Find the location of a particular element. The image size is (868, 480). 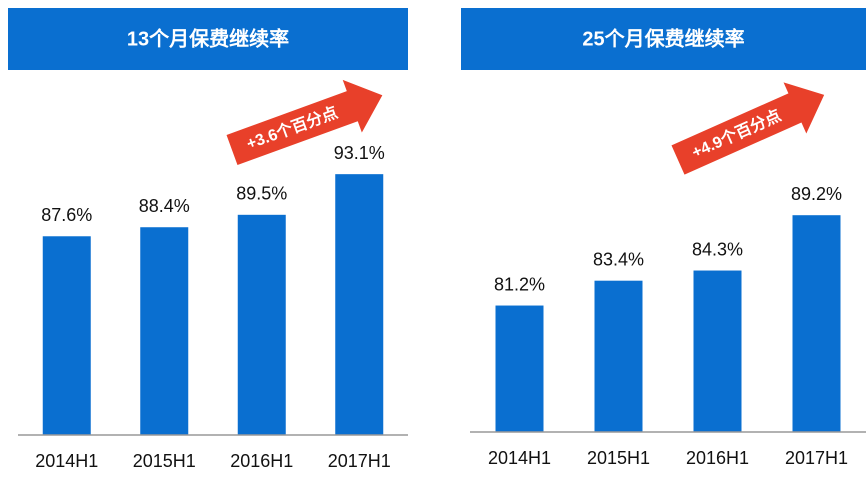

value-label: 83.4% is located at coordinates (618, 259).